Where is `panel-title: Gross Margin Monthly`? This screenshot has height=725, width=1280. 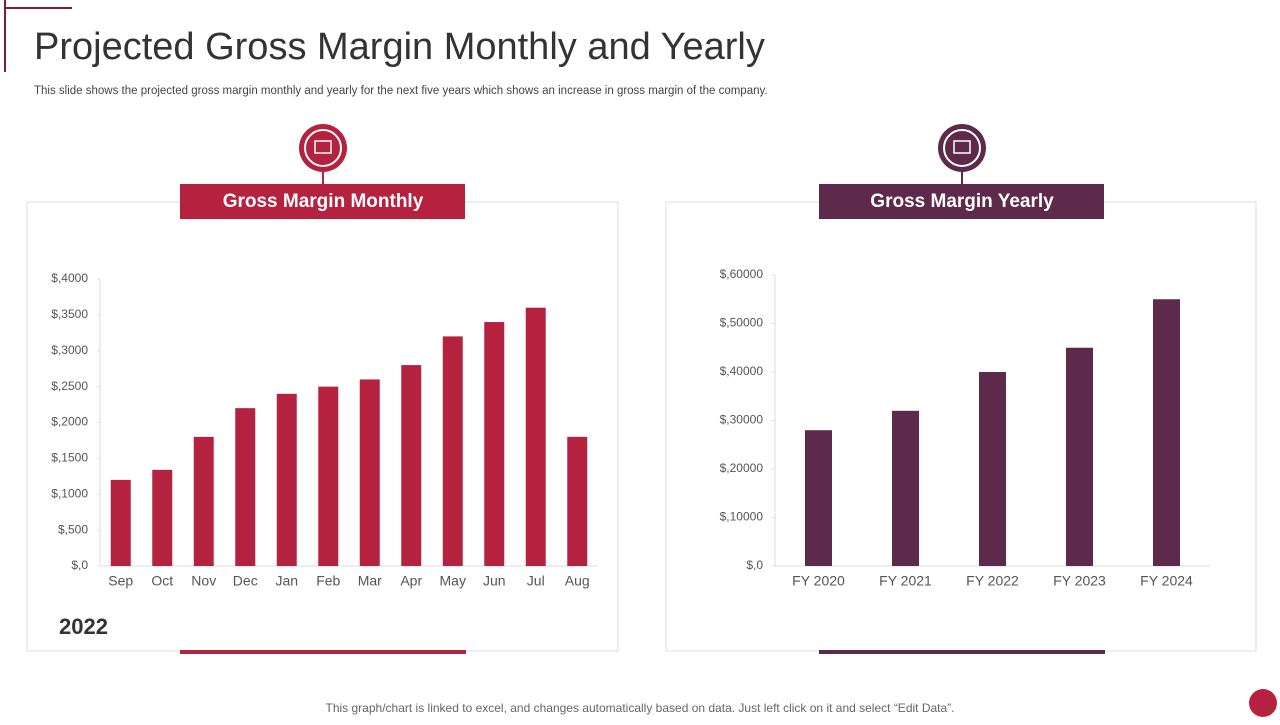 panel-title: Gross Margin Monthly is located at coordinates (323, 201).